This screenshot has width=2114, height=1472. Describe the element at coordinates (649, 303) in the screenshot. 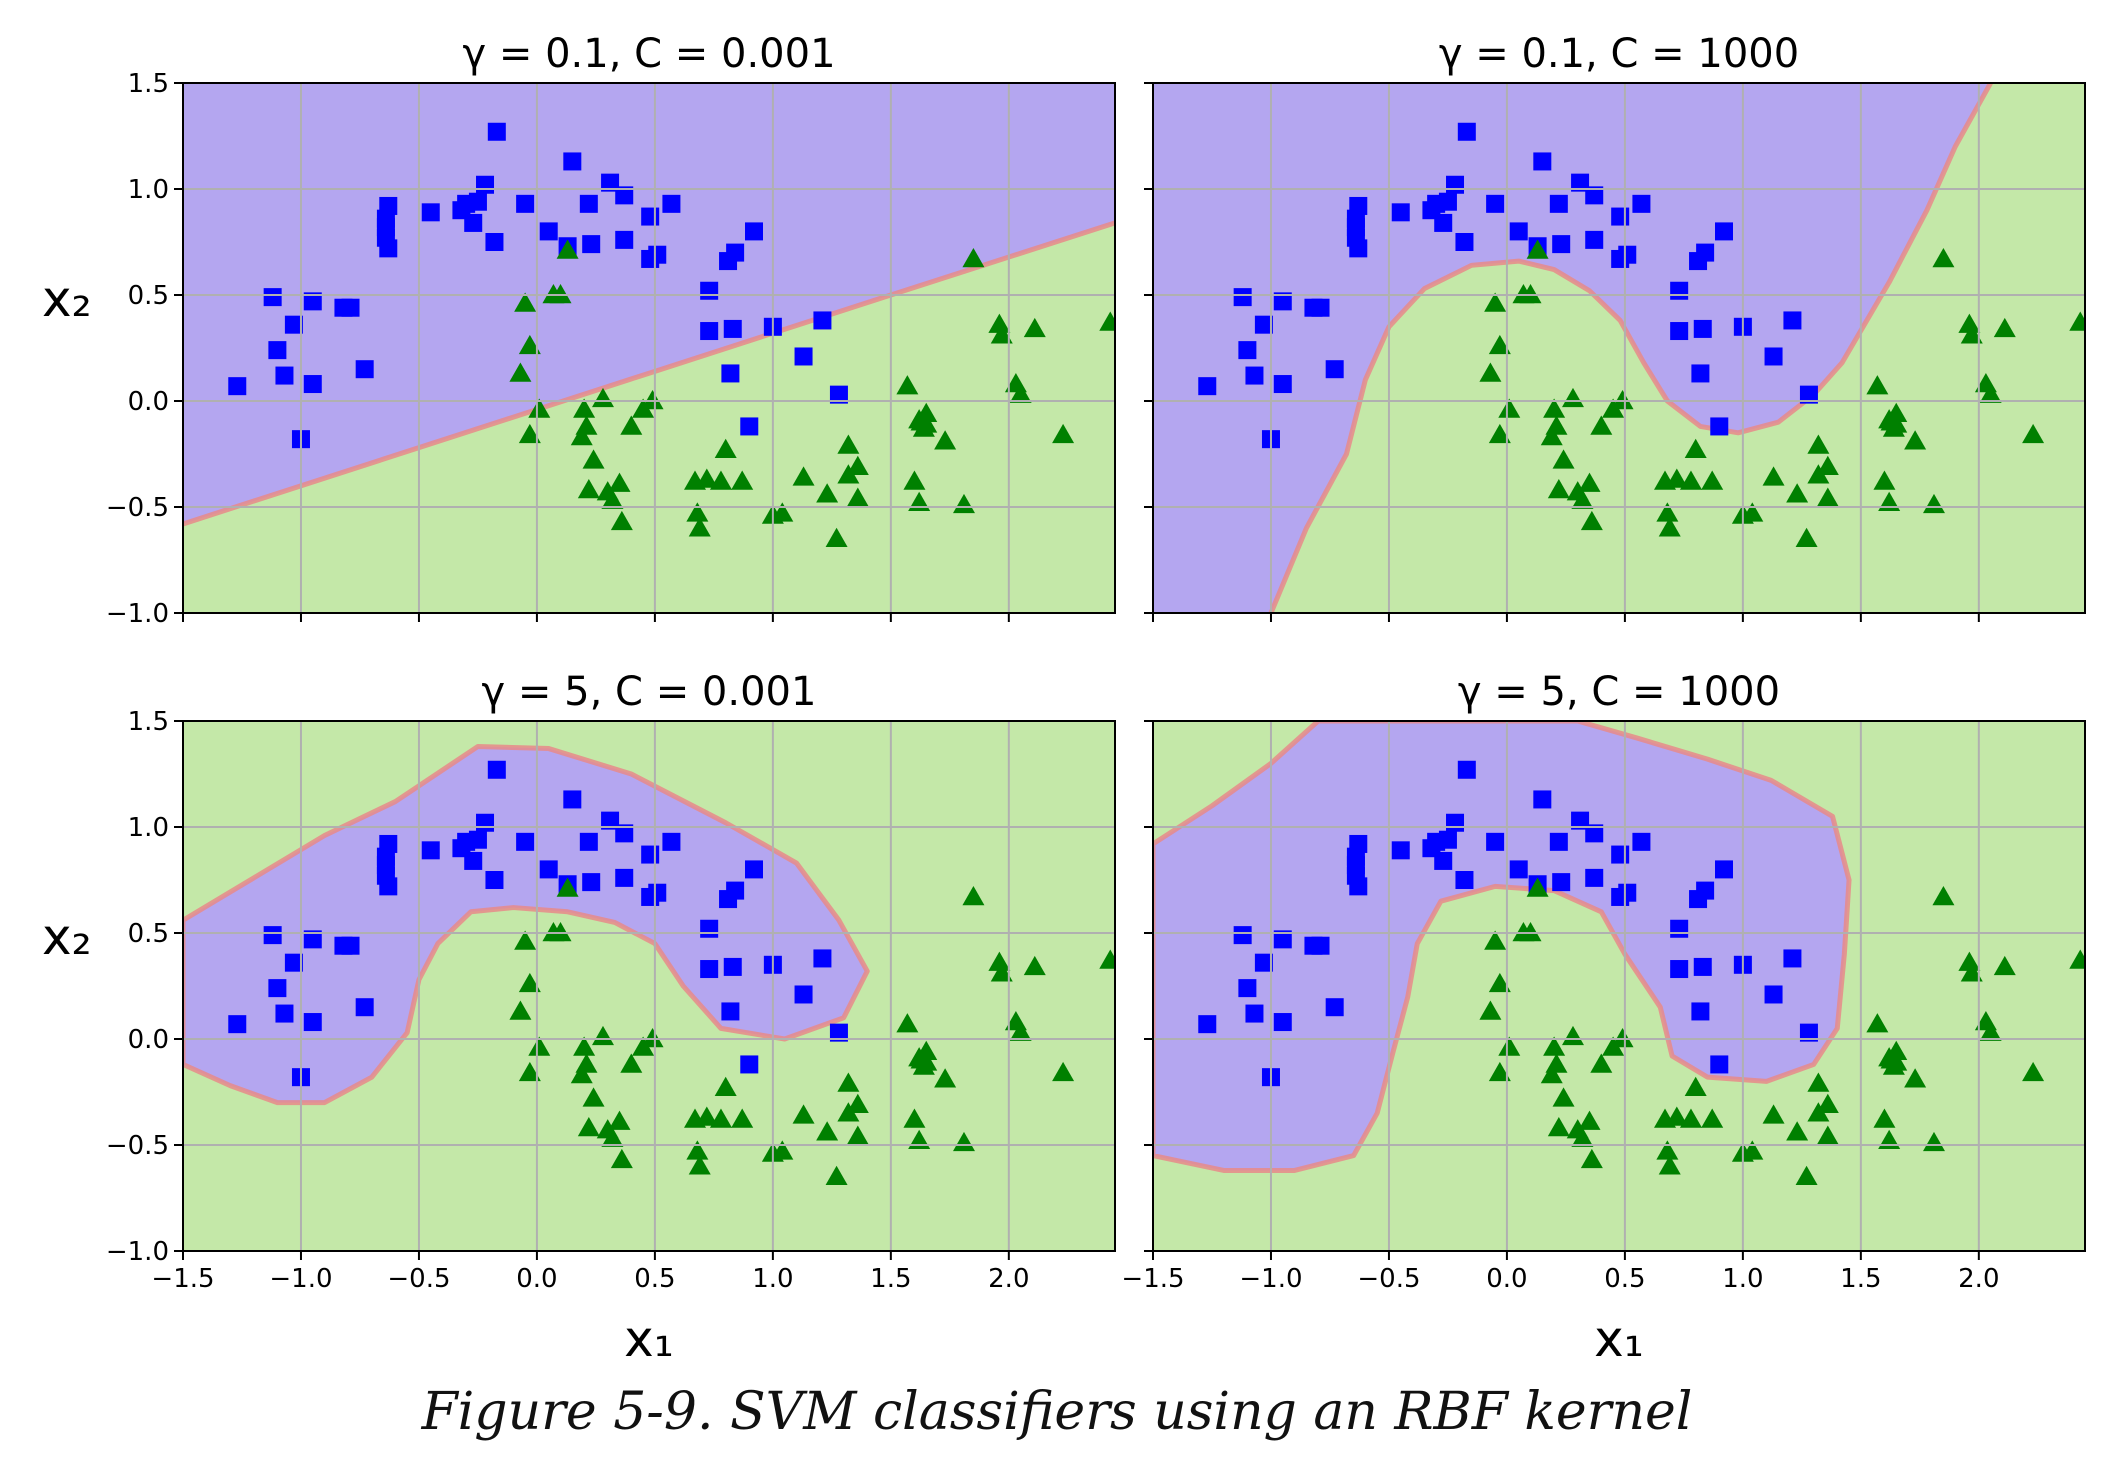

I see `region-class0` at that location.